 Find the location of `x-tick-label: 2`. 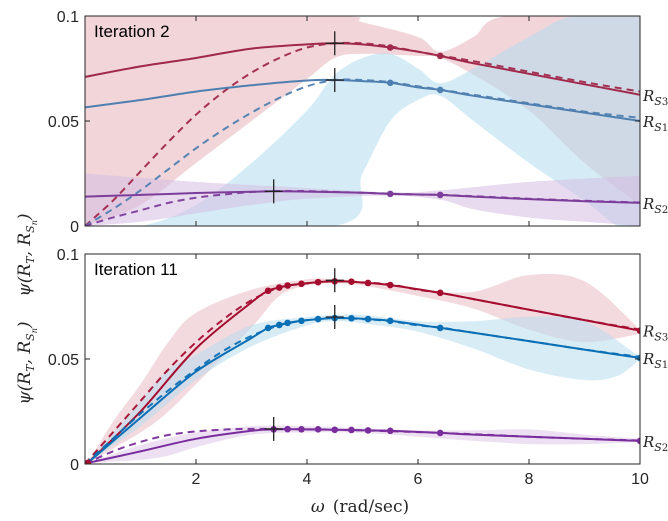

x-tick-label: 2 is located at coordinates (196, 479).